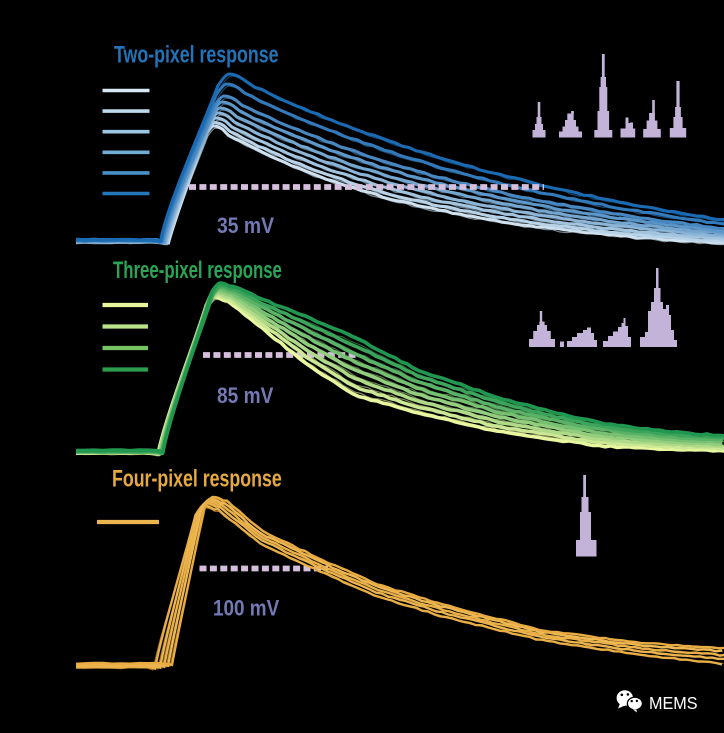 The image size is (724, 733). What do you see at coordinates (245, 226) in the screenshot?
I see `svg-text: 35 mV` at bounding box center [245, 226].